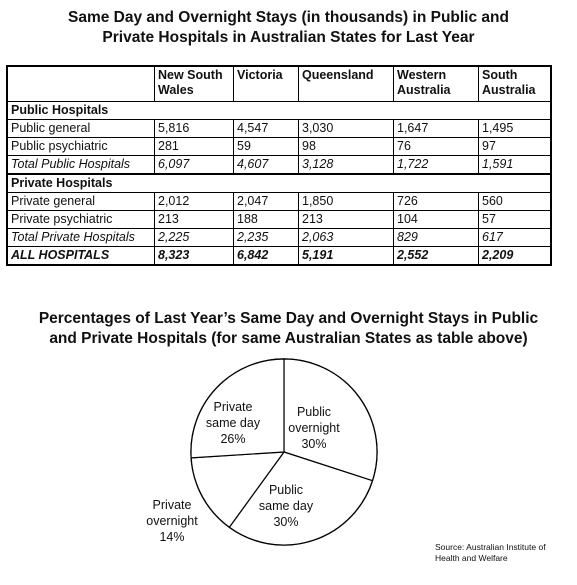 This screenshot has height=585, width=577. Describe the element at coordinates (490, 547) in the screenshot. I see `source-line-1: Source: Australian Institute of` at that location.